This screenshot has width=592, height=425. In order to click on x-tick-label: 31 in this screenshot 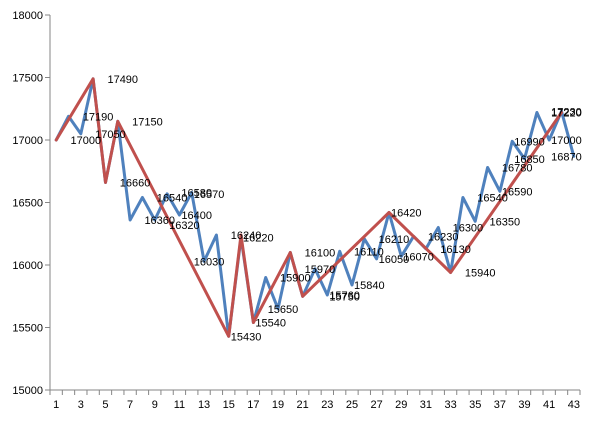, I will do `click(426, 405)`.